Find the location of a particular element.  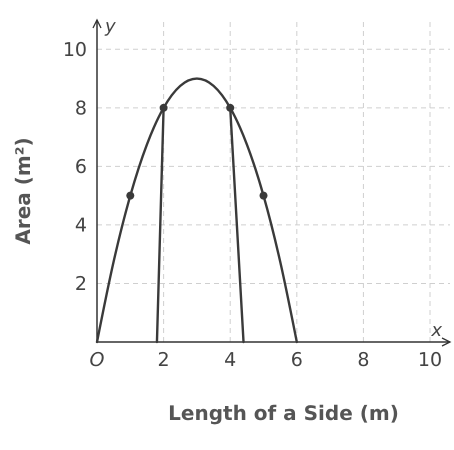

y-tick-label: 4 is located at coordinates (80, 225).